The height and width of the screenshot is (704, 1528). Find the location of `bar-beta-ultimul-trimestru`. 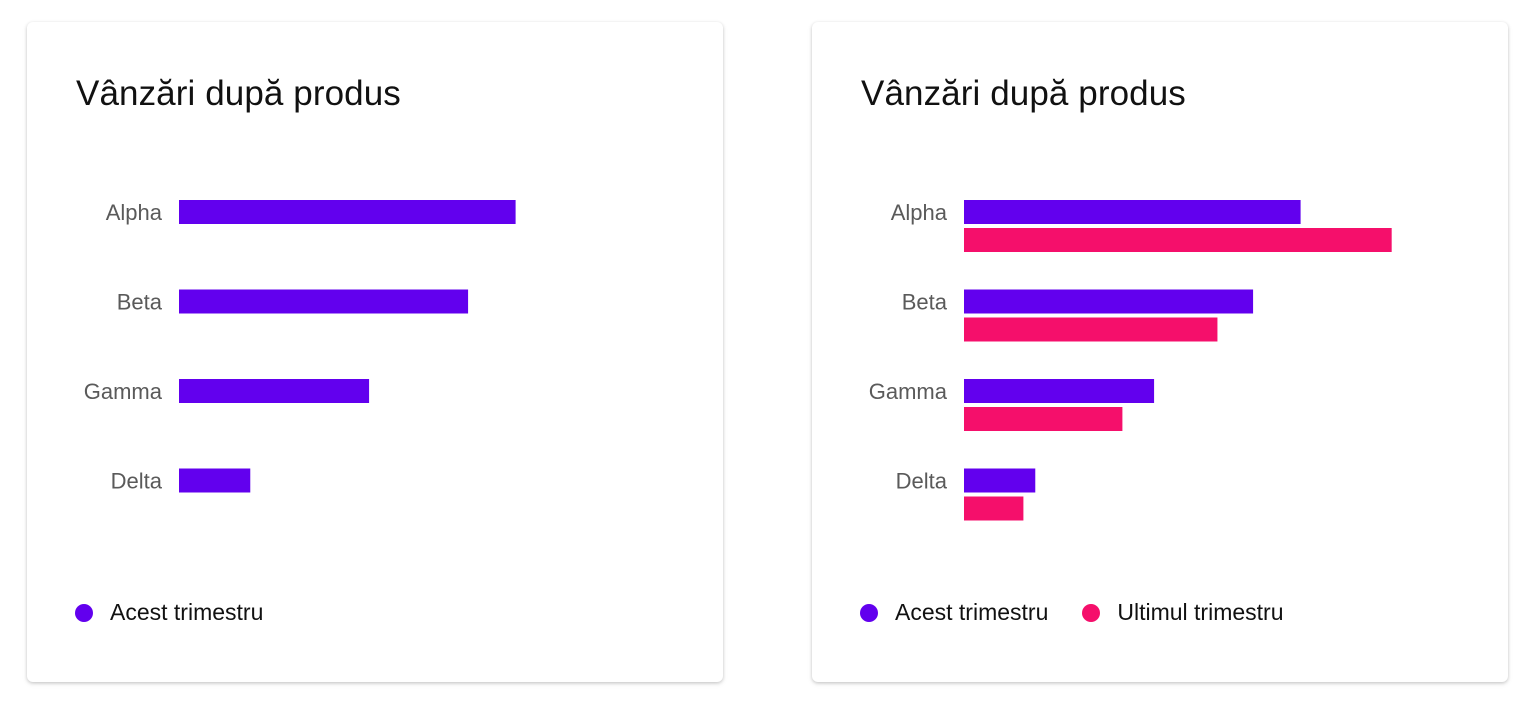

bar-beta-ultimul-trimestru is located at coordinates (1091, 329).